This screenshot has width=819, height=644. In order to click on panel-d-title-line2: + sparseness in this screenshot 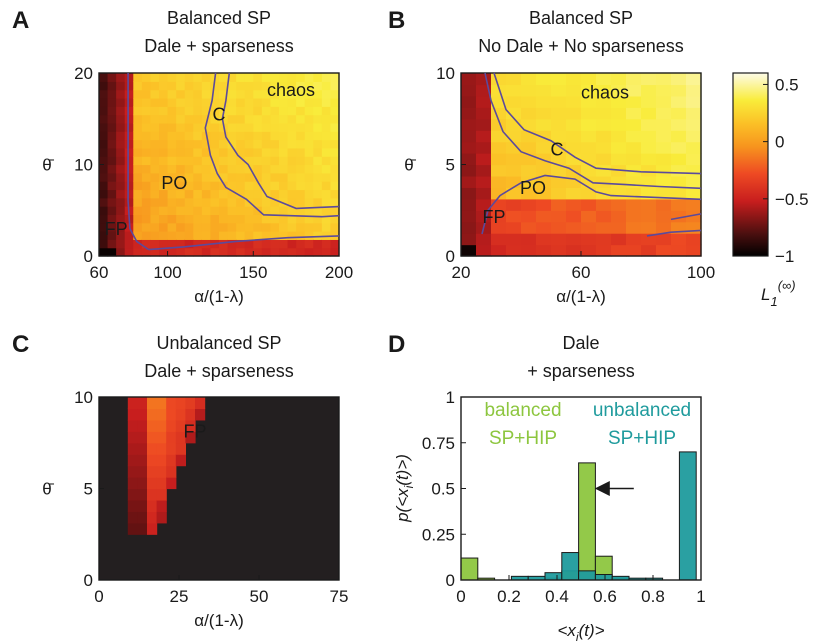, I will do `click(581, 371)`.